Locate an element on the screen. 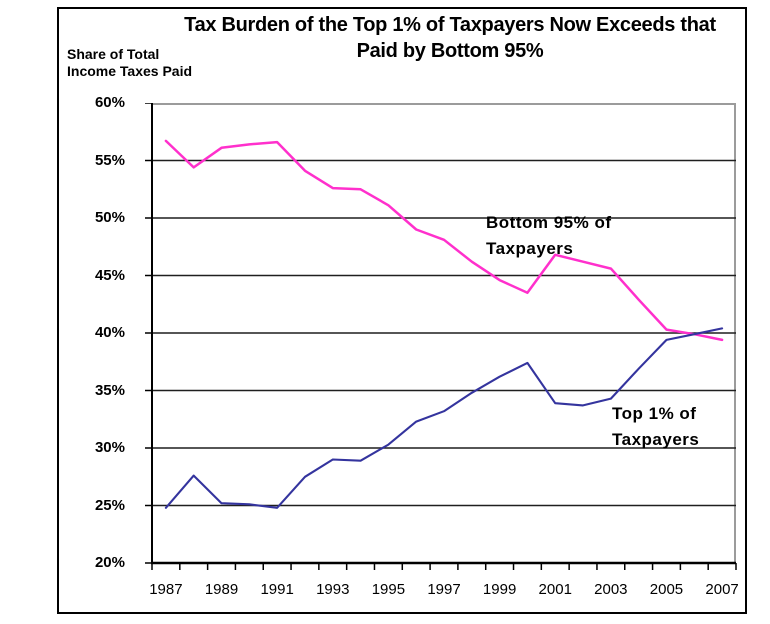 This screenshot has width=770, height=624. x-tick-label: 2001 is located at coordinates (555, 589).